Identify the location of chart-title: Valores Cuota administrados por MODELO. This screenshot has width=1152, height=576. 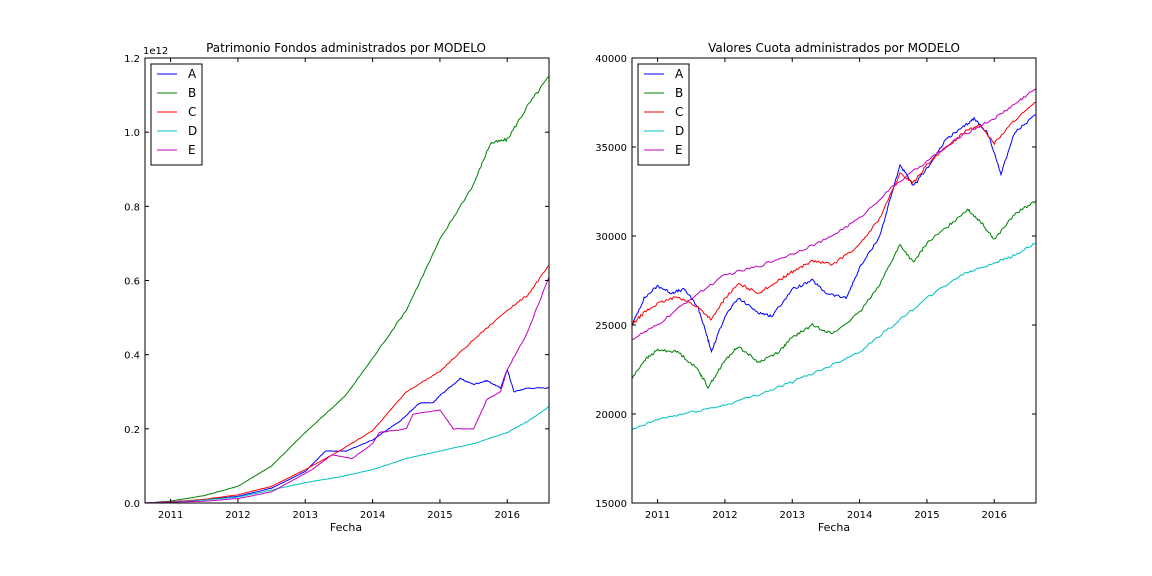
(834, 48).